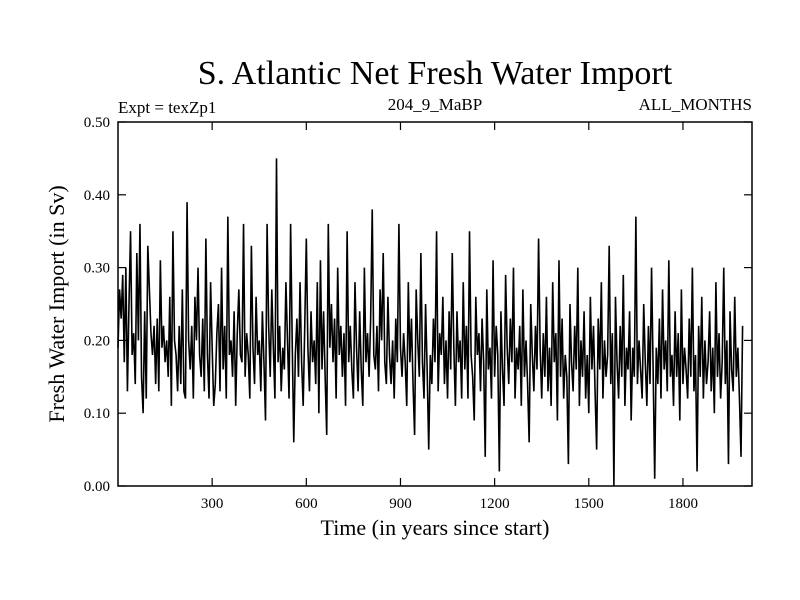 Image resolution: width=800 pixels, height=600 pixels. I want to click on y-tick-label: 0.10, so click(97, 414).